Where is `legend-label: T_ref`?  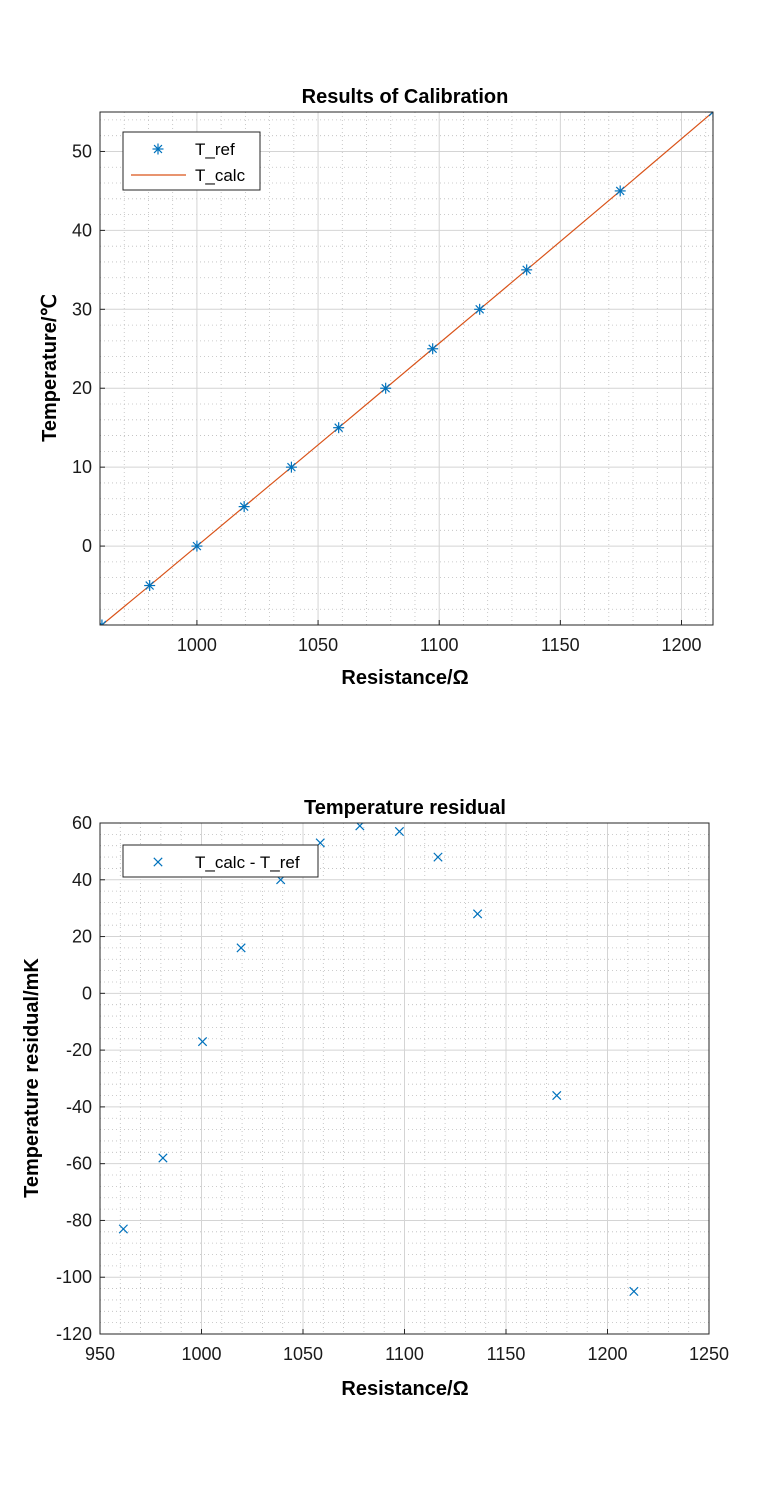 legend-label: T_ref is located at coordinates (215, 149).